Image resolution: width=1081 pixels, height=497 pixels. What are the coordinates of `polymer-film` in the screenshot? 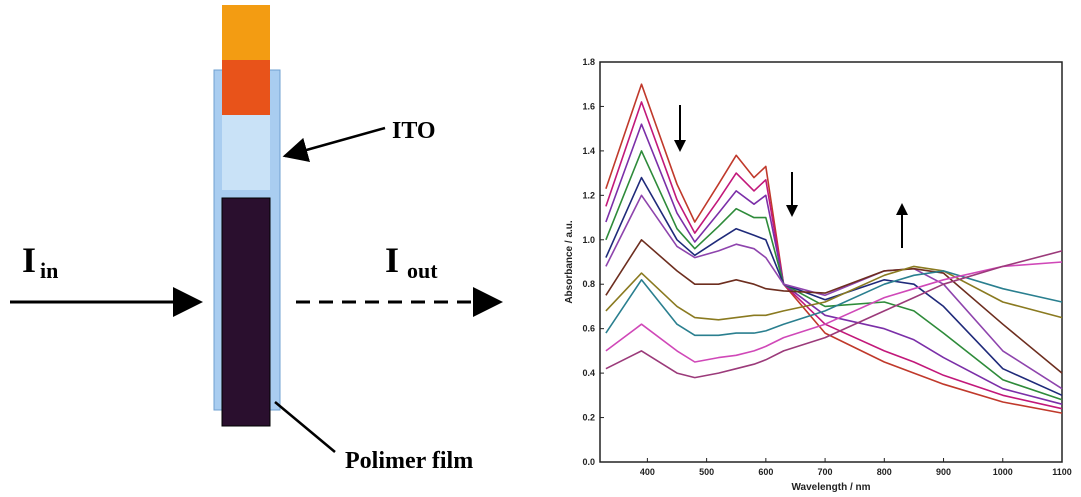 It's located at (246, 312).